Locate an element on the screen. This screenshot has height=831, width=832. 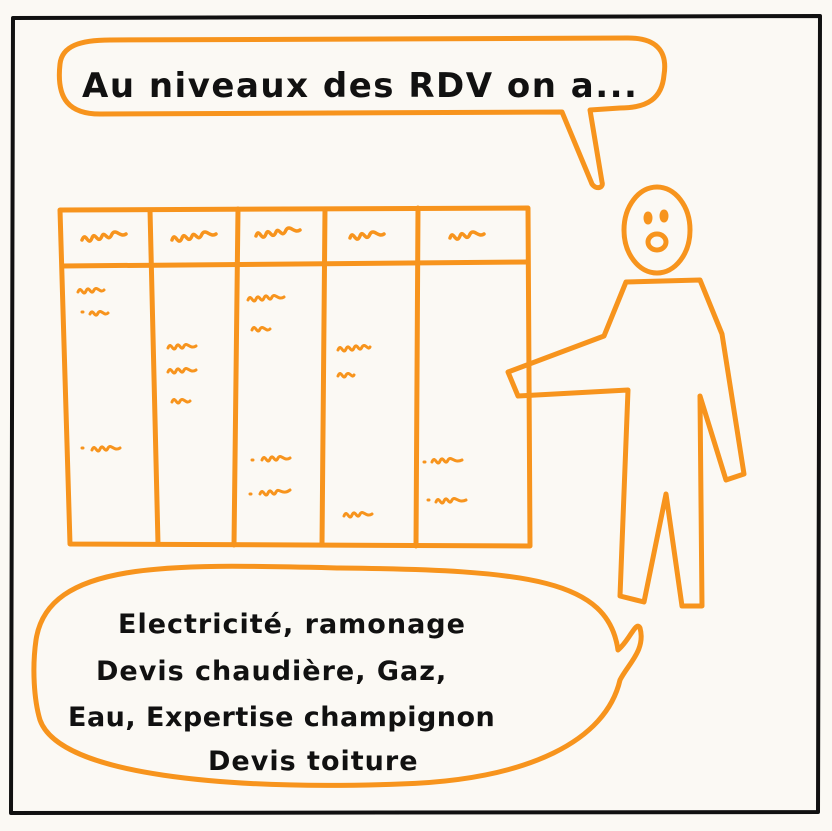
board-header-line is located at coordinates (295, 264).